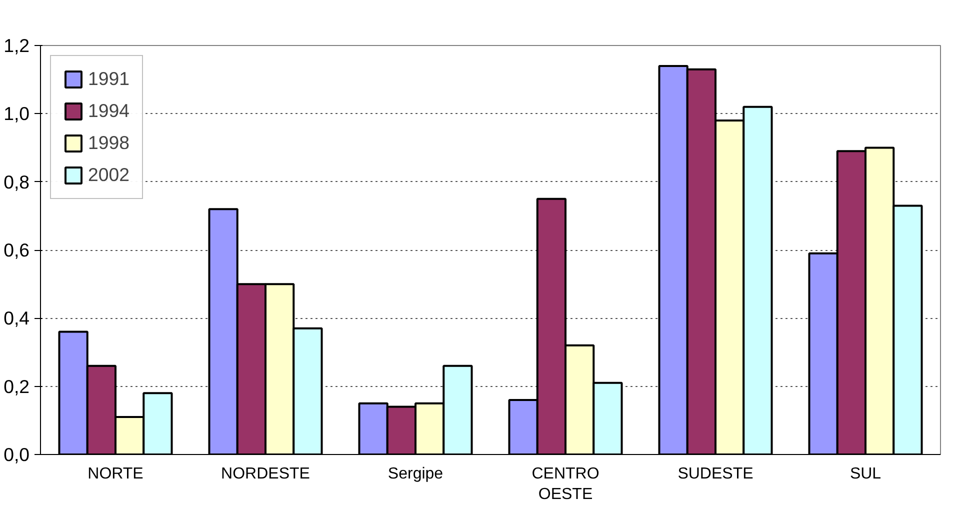 This screenshot has height=510, width=956. What do you see at coordinates (109, 111) in the screenshot?
I see `legend-label: 1994` at bounding box center [109, 111].